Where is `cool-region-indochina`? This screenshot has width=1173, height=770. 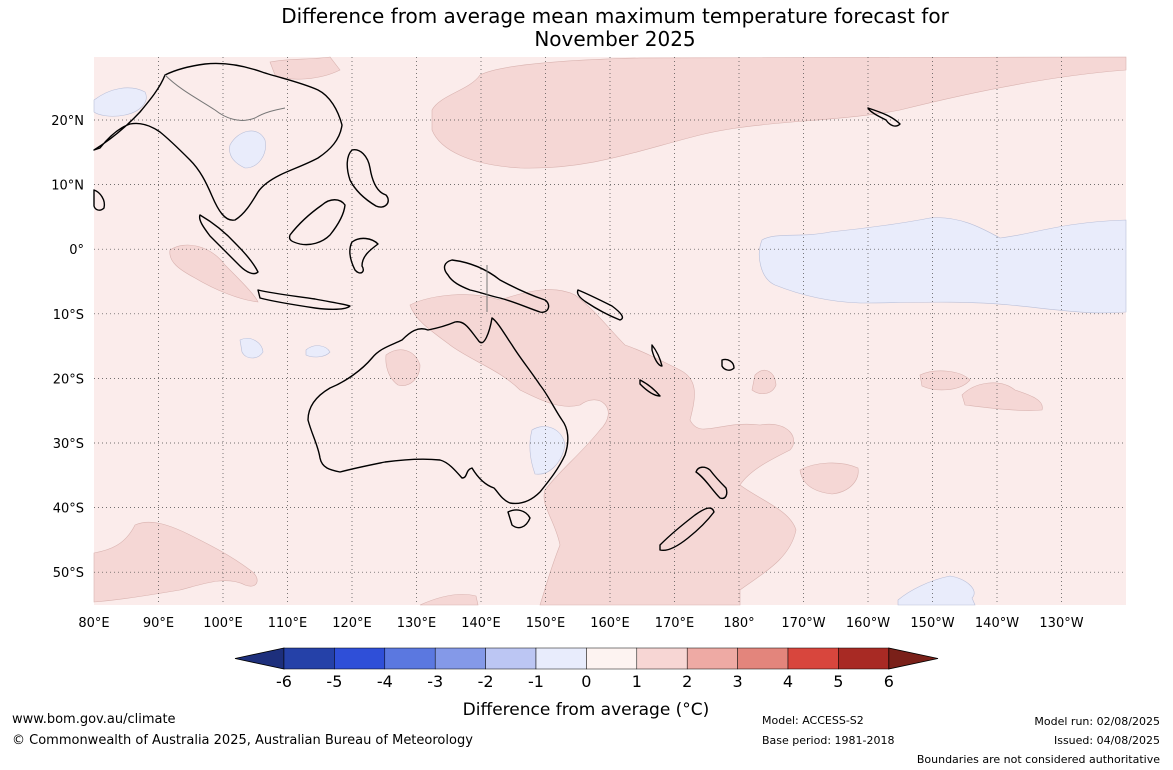 cool-region-indochina is located at coordinates (247, 149).